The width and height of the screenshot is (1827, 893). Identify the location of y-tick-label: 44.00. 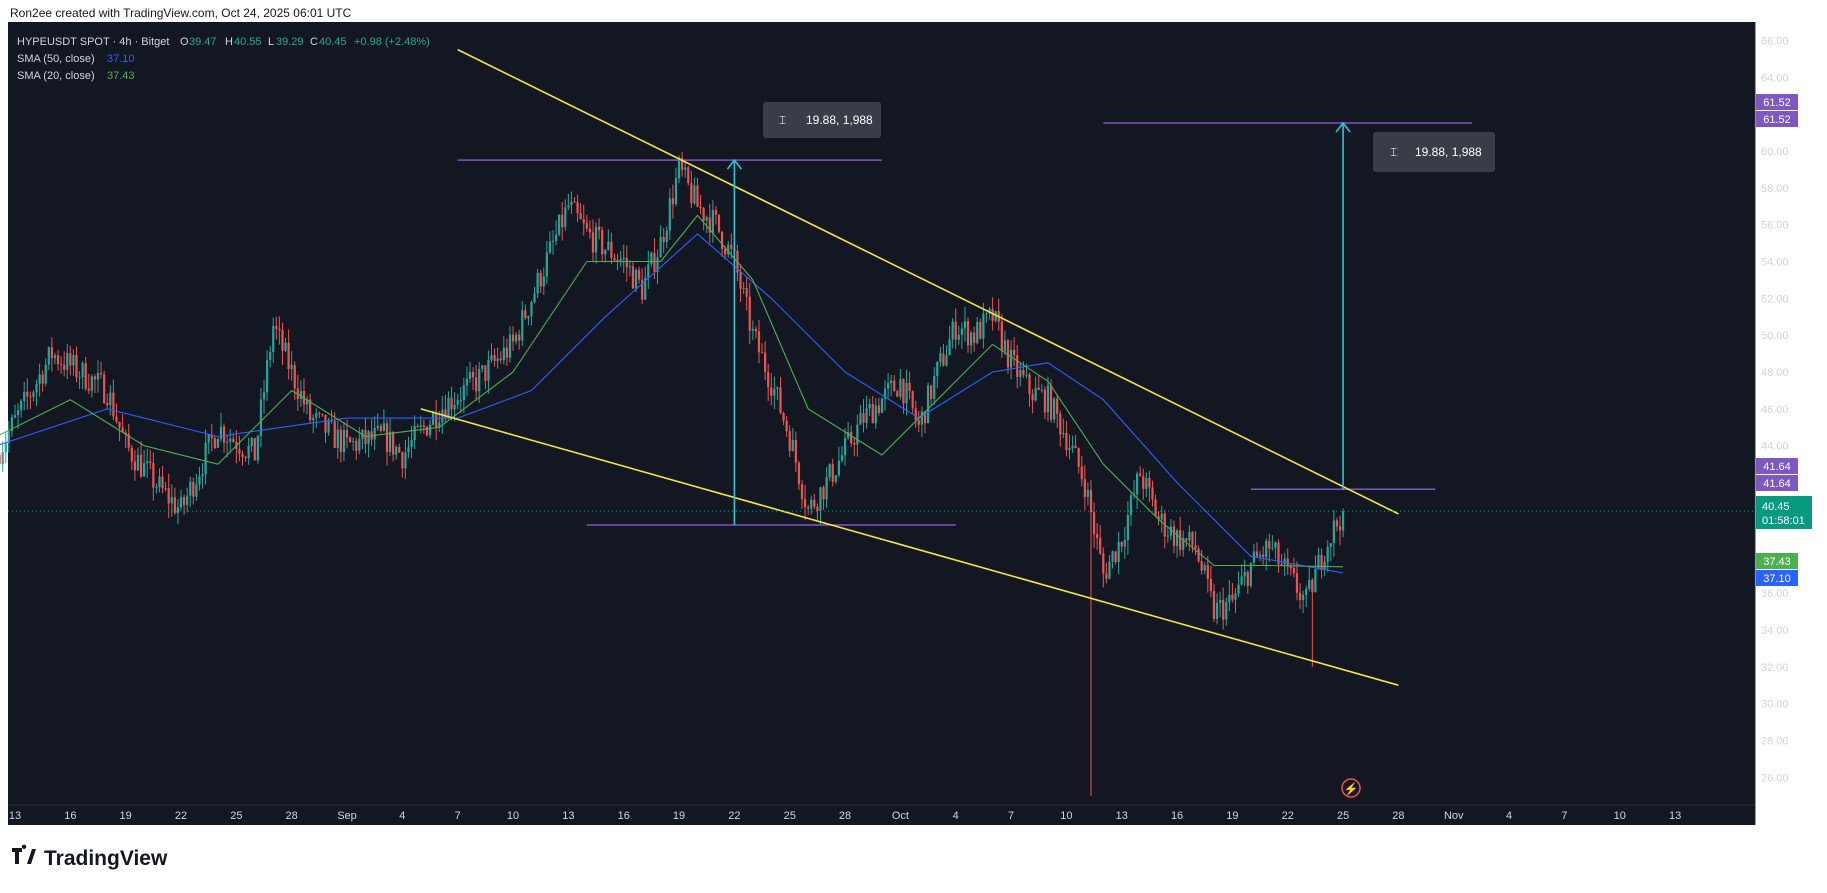
(1775, 447).